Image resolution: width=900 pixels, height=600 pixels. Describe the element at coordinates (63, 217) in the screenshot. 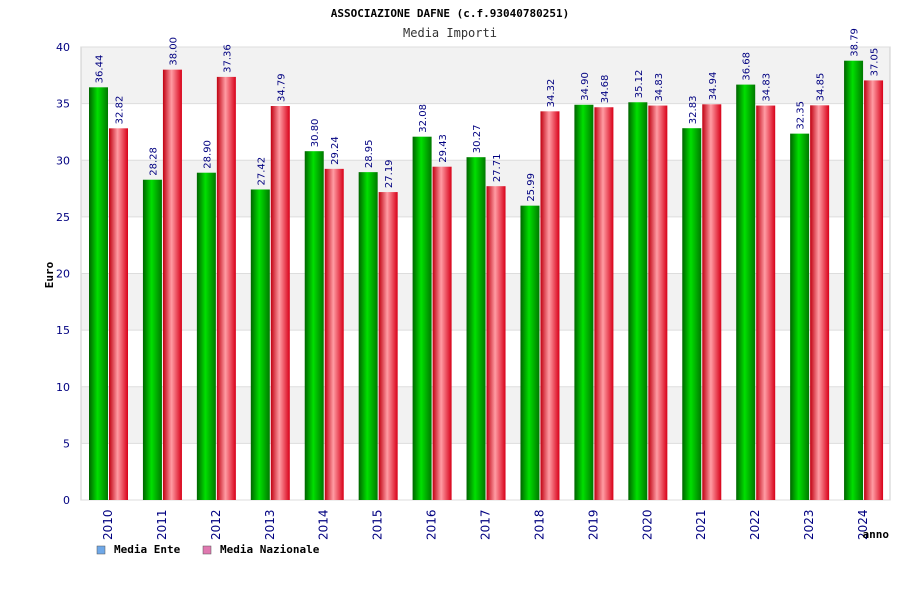

I see `y-tick-label: 25` at that location.